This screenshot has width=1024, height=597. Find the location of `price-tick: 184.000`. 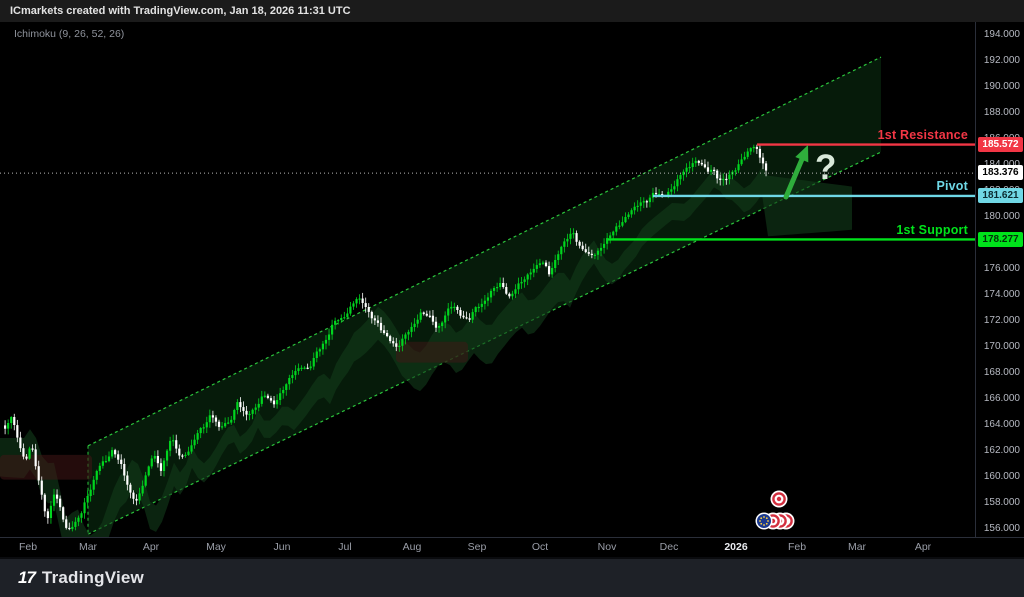

price-tick: 184.000 is located at coordinates (1002, 165).